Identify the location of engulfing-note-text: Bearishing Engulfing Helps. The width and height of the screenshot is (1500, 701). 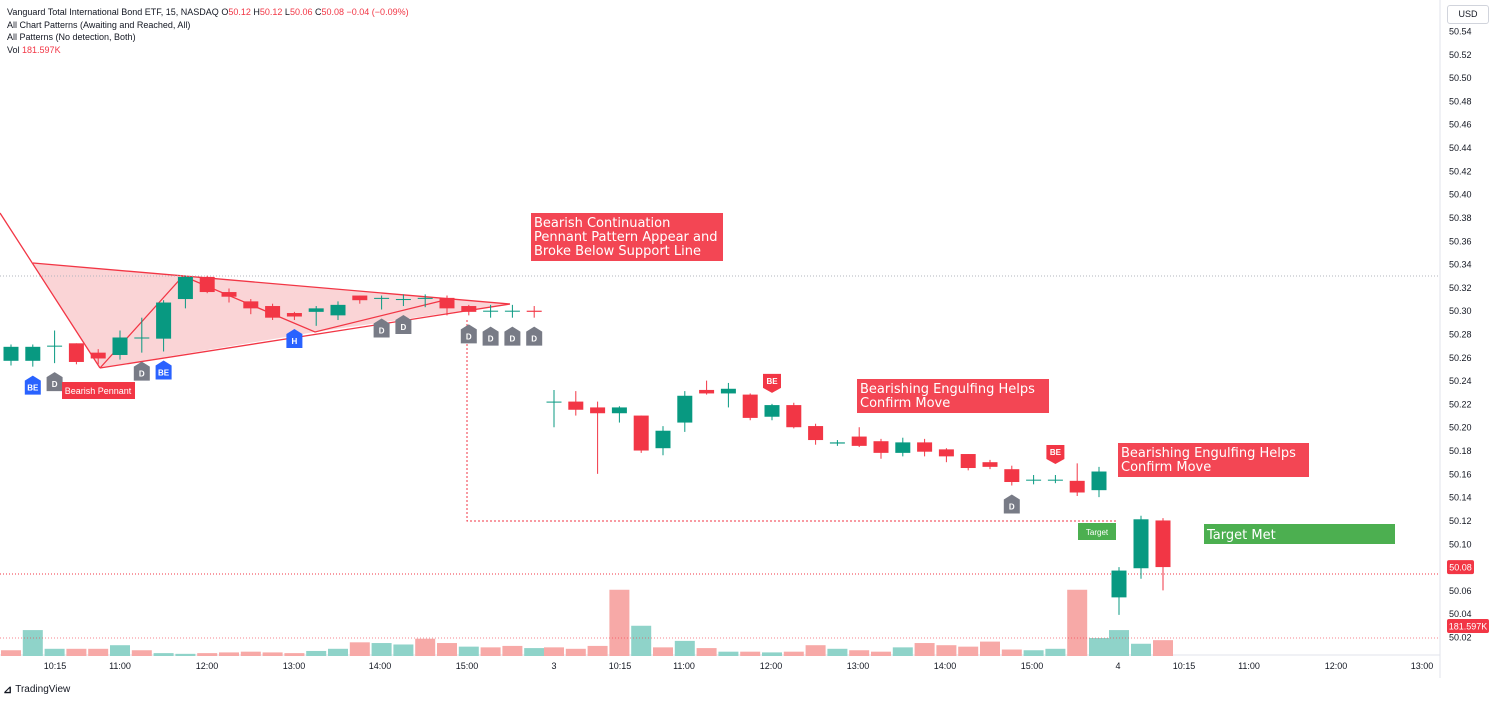
(947, 389).